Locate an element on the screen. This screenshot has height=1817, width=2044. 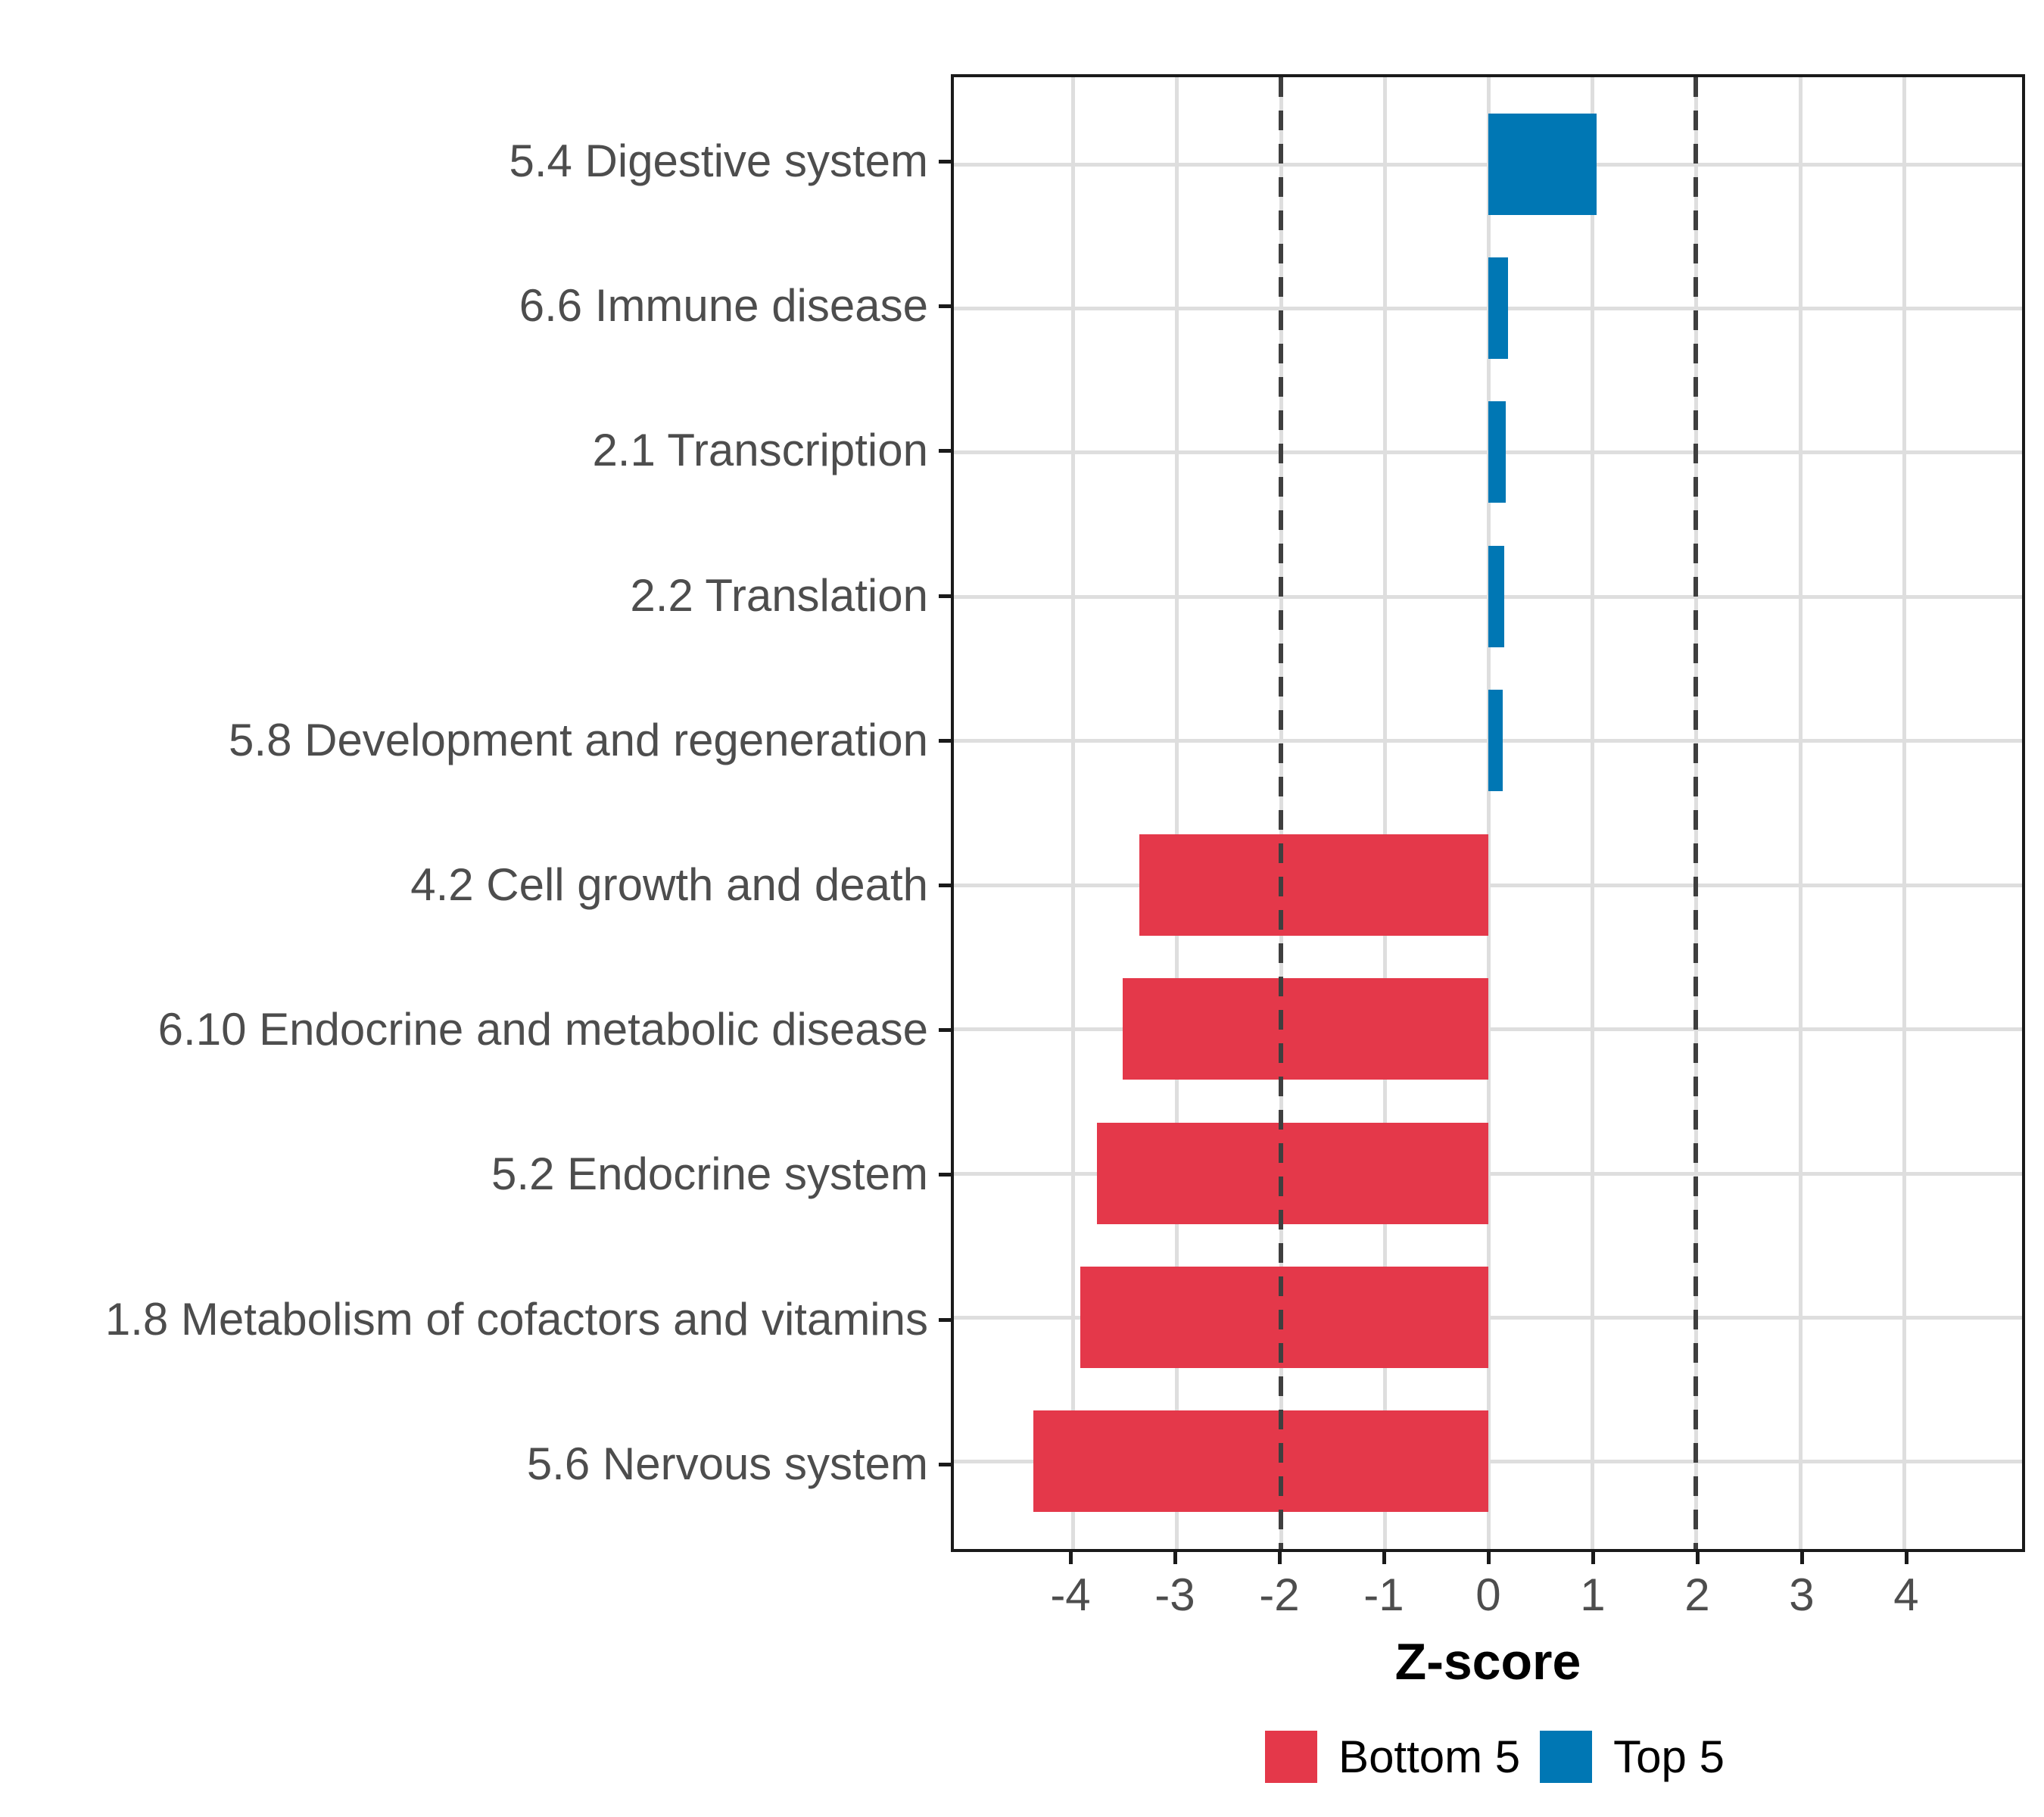
legend-label: Top 5 is located at coordinates (1669, 1756).